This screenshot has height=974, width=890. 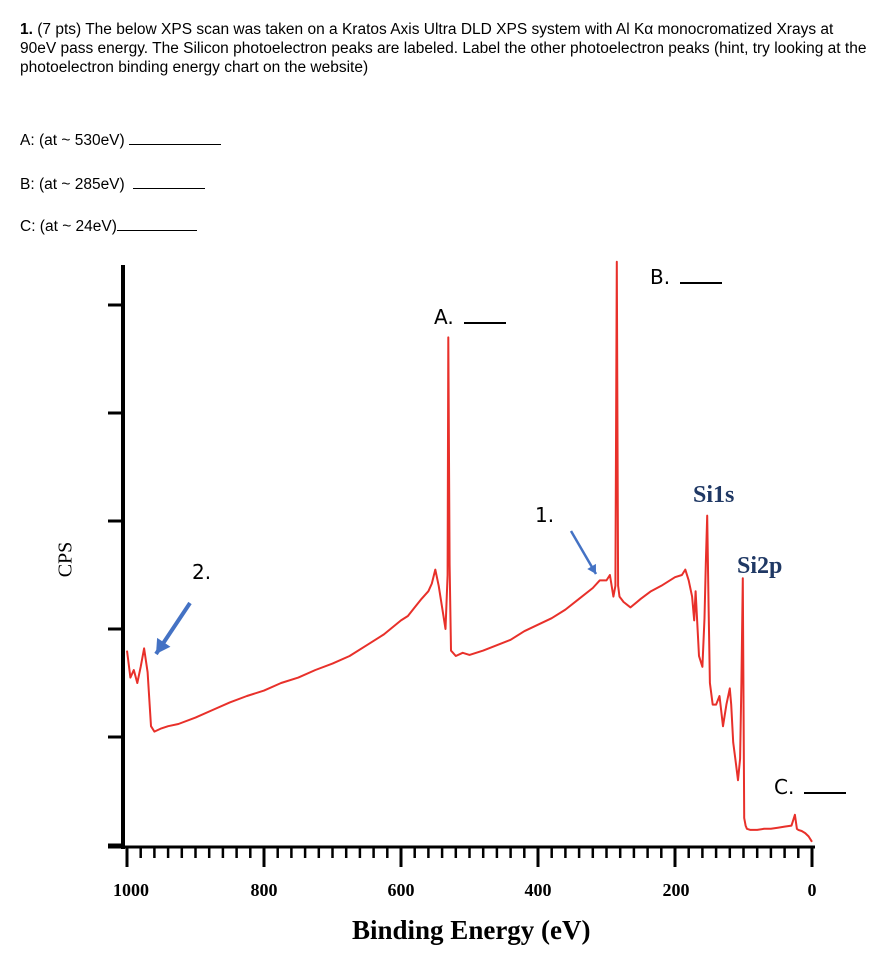 I want to click on question-number: 1., so click(x=26, y=29).